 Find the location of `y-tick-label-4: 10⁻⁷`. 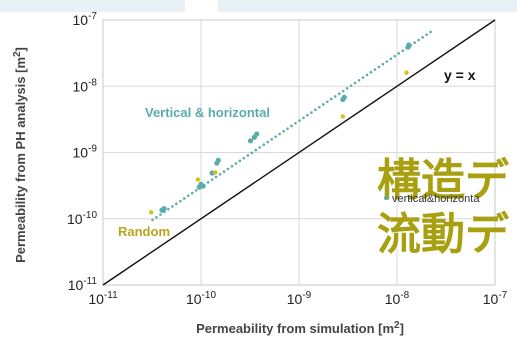

y-tick-label-4: 10⁻⁷ is located at coordinates (85, 19).